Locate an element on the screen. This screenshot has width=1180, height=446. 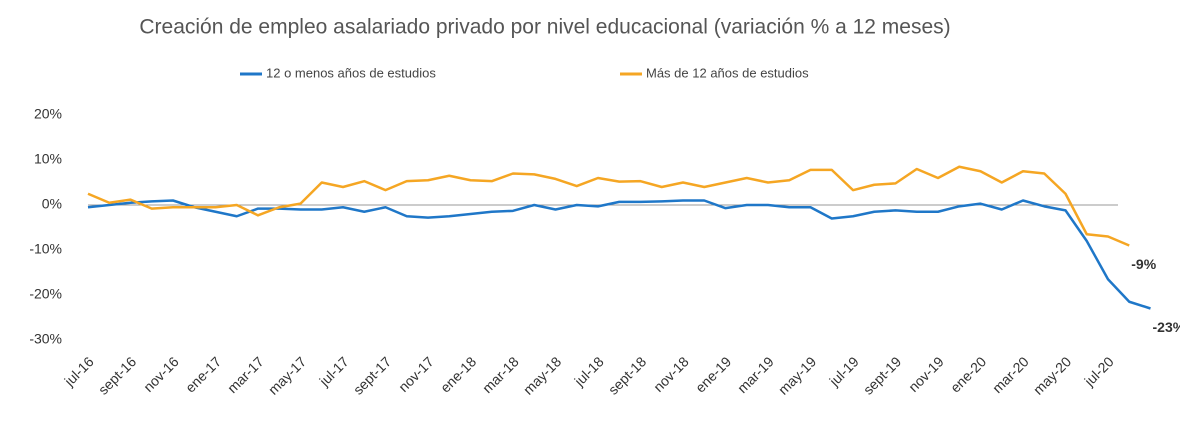
y-tick-label: -10% is located at coordinates (45, 249).